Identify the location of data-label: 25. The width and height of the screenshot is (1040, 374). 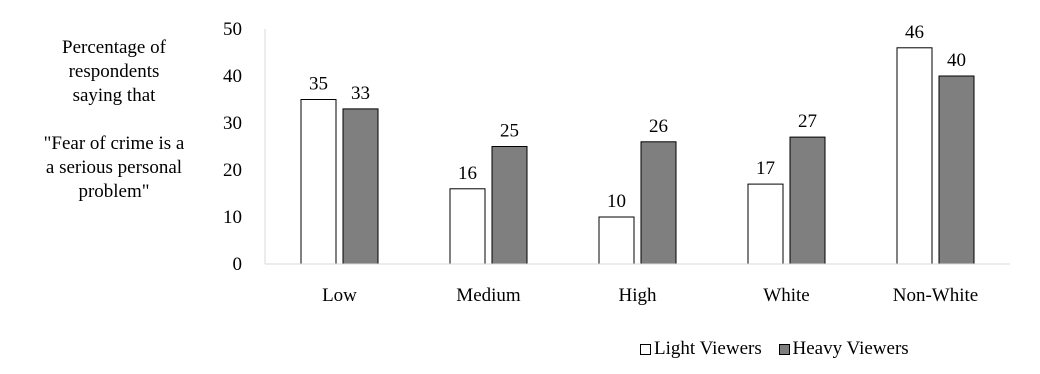
(509, 131).